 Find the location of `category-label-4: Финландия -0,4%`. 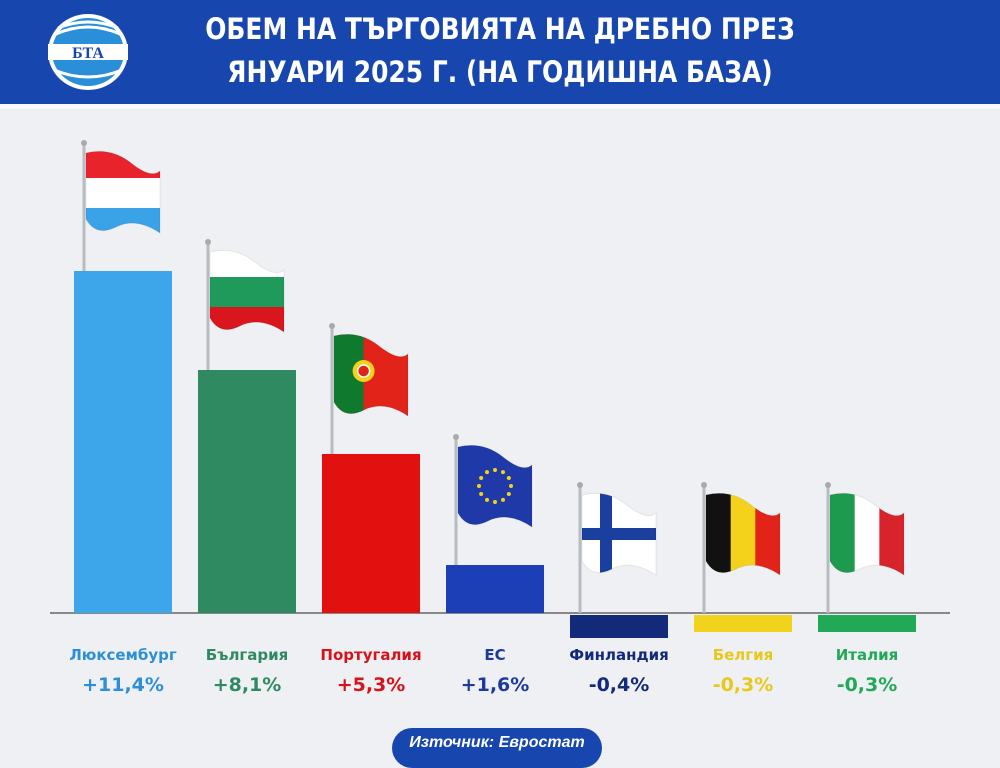

category-label-4: Финландия -0,4% is located at coordinates (619, 671).